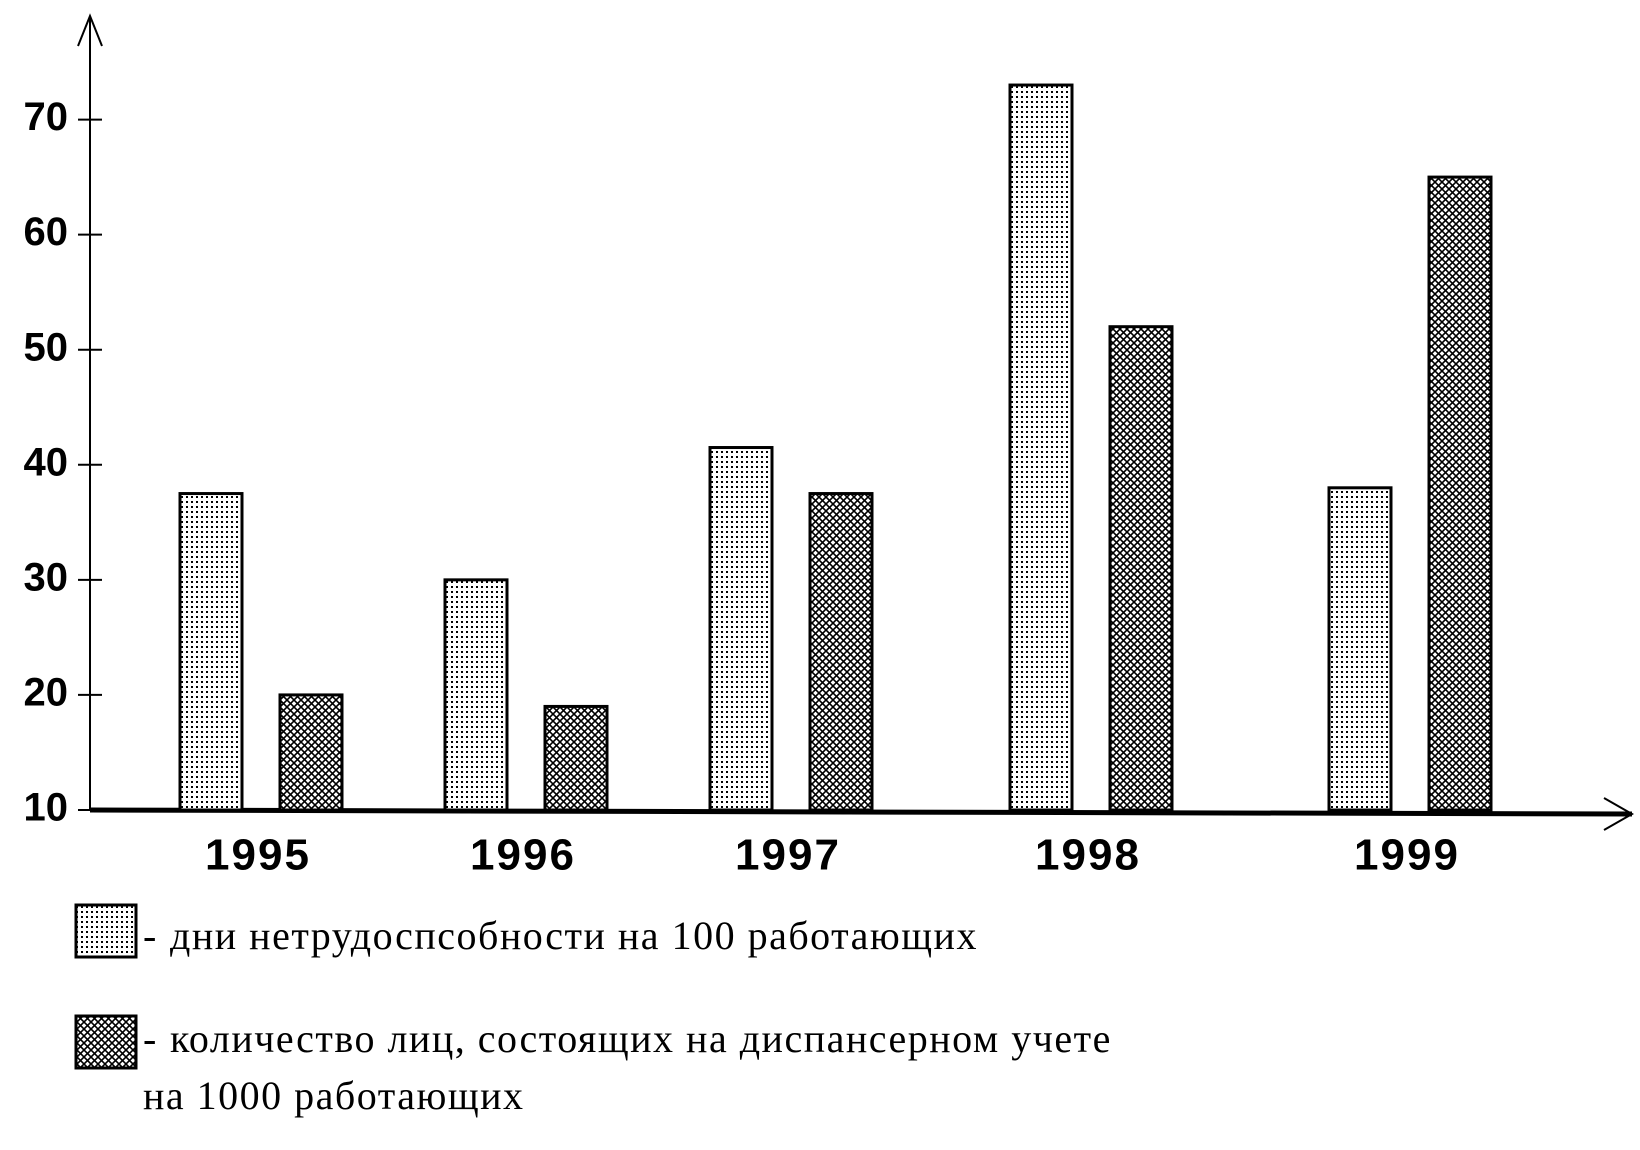 This screenshot has width=1640, height=1150. Describe the element at coordinates (46, 808) in the screenshot. I see `y-tick-label: 10` at that location.